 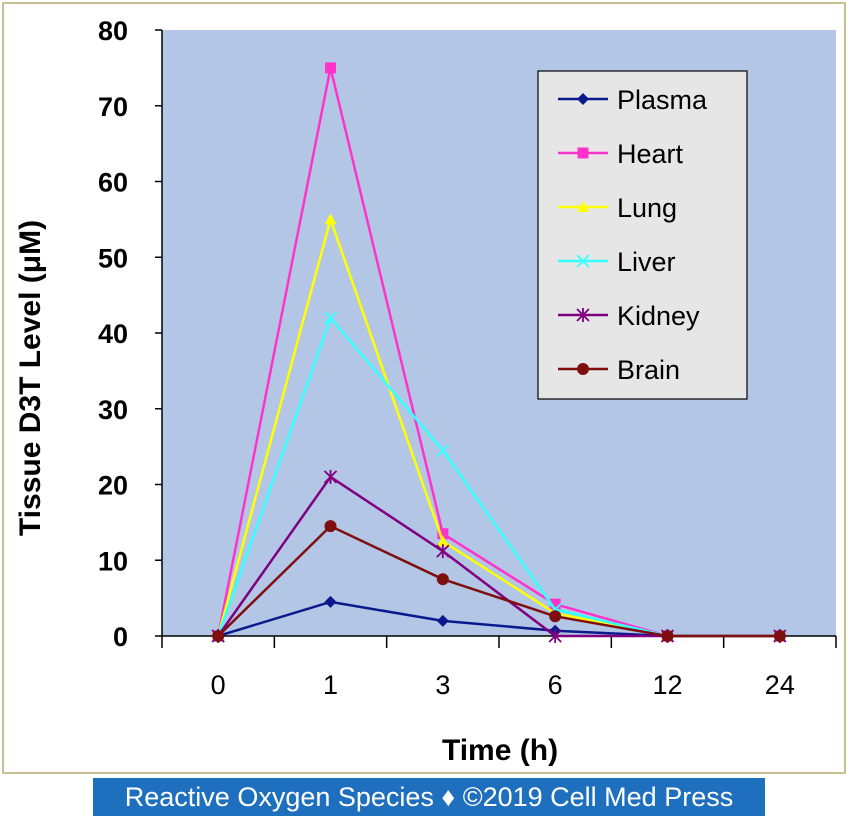 What do you see at coordinates (583, 369) in the screenshot?
I see `legend-marker-brain` at bounding box center [583, 369].